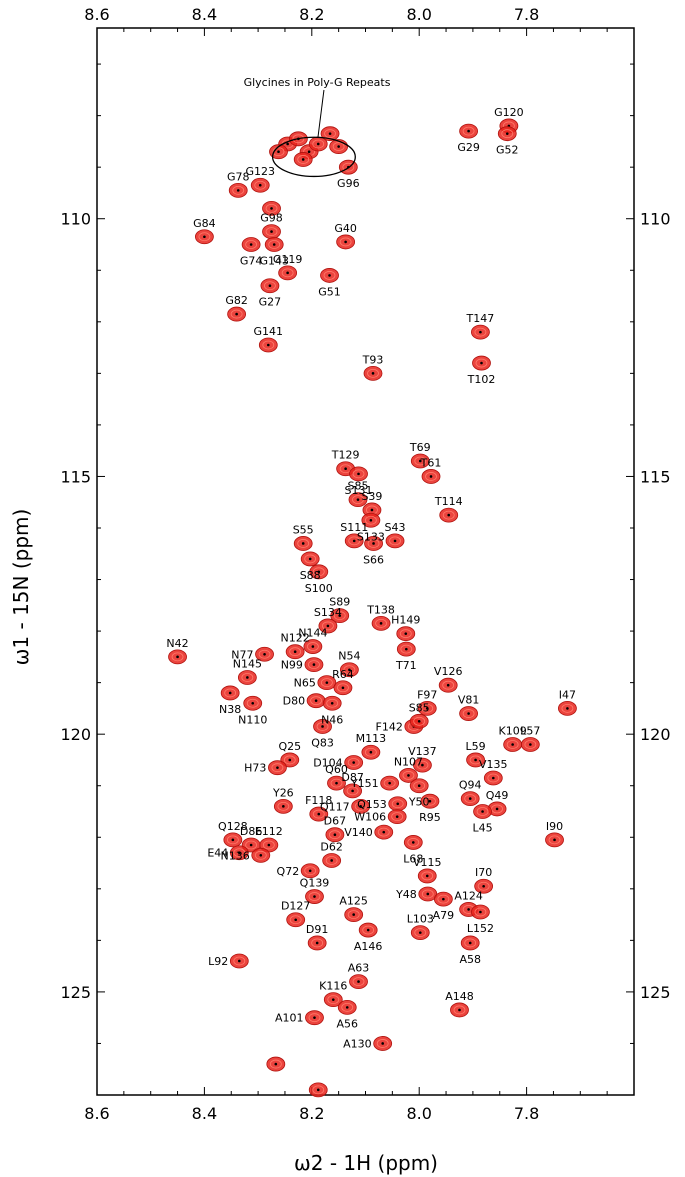 Image resolution: width=685 pixels, height=1177 pixels. Describe the element at coordinates (236, 300) in the screenshot. I see `peak-label-g82: G82` at that location.